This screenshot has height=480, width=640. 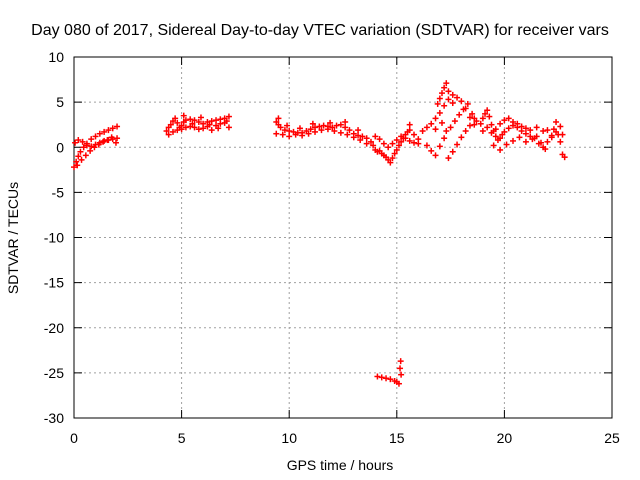 What do you see at coordinates (74, 438) in the screenshot?
I see `x-tick-label-0: 0` at bounding box center [74, 438].